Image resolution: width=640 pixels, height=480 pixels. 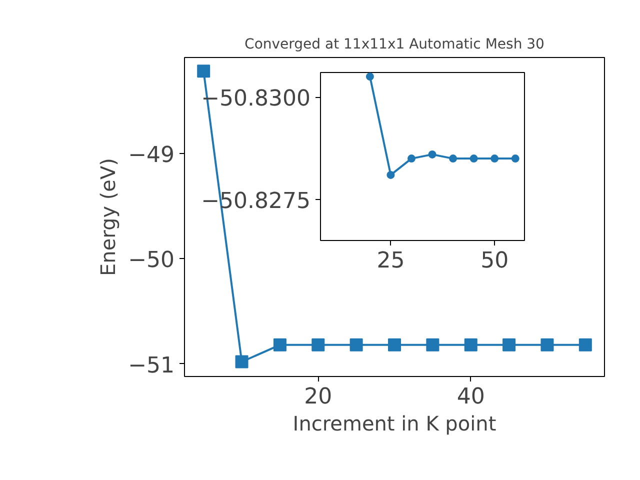 I want to click on x-tick-label: 40, so click(x=470, y=397).